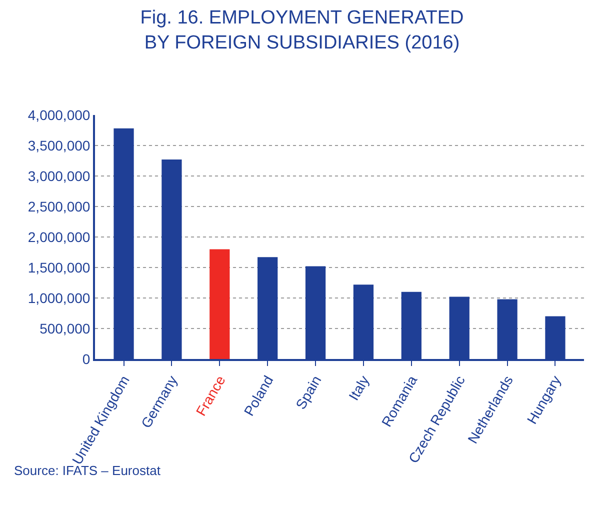 This screenshot has width=604, height=524. I want to click on y-tick-label: 4,000,000, so click(59, 114).